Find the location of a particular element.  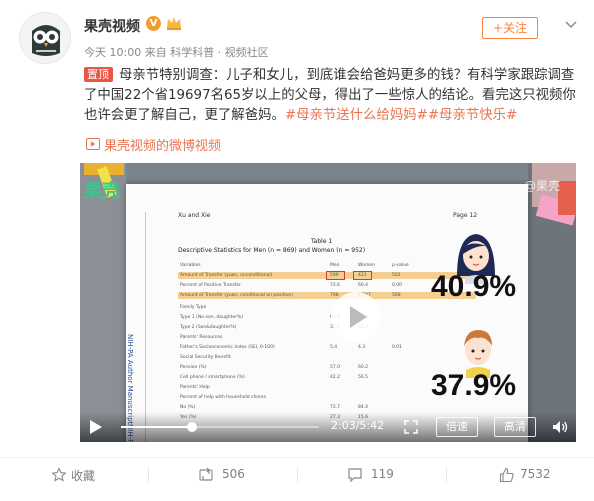

table-cell: 0.01 is located at coordinates (397, 347).